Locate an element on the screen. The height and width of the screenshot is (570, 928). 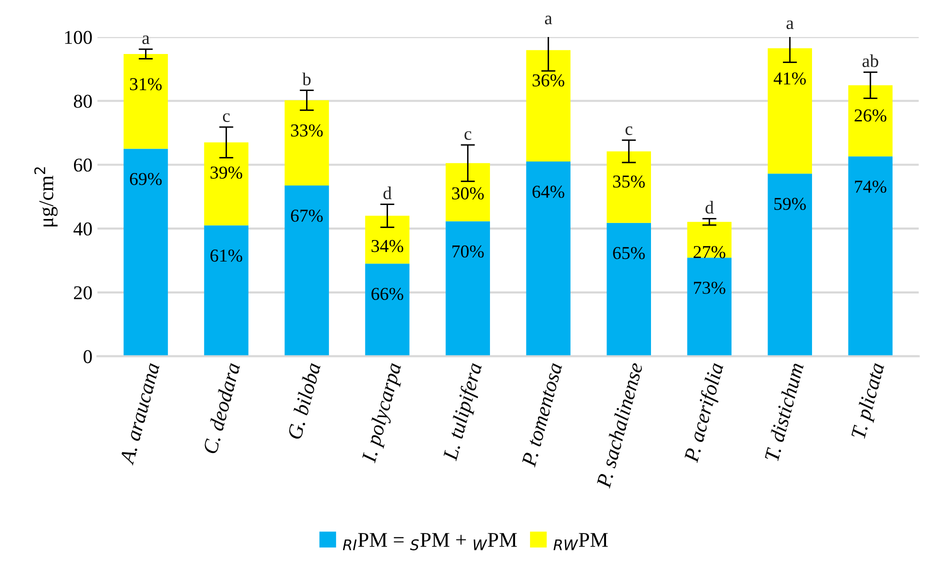
x-tick-label: L. tulipifera is located at coordinates (464, 412).